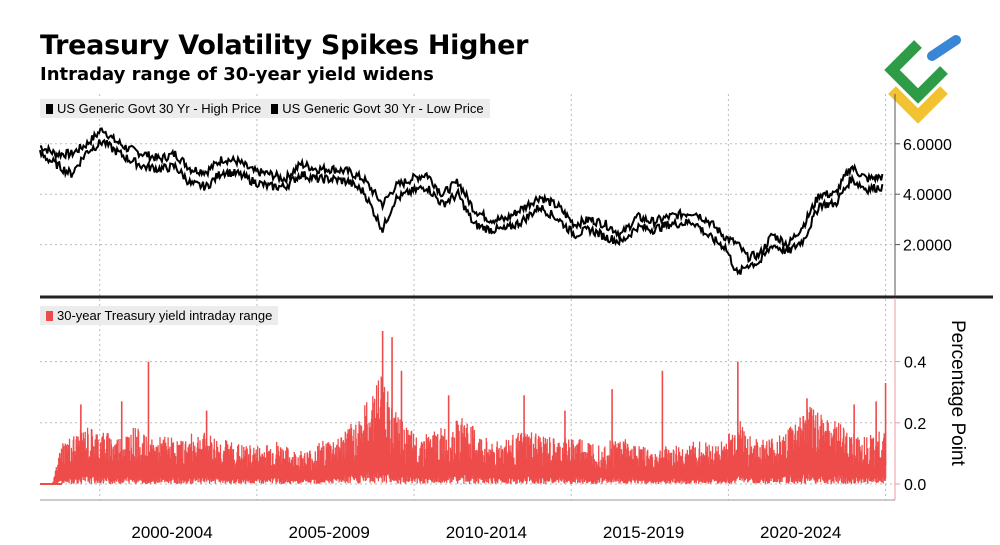 This screenshot has height=545, width=1000. Describe the element at coordinates (915, 424) in the screenshot. I see `y-tick-label-bottom: 0.2` at that location.